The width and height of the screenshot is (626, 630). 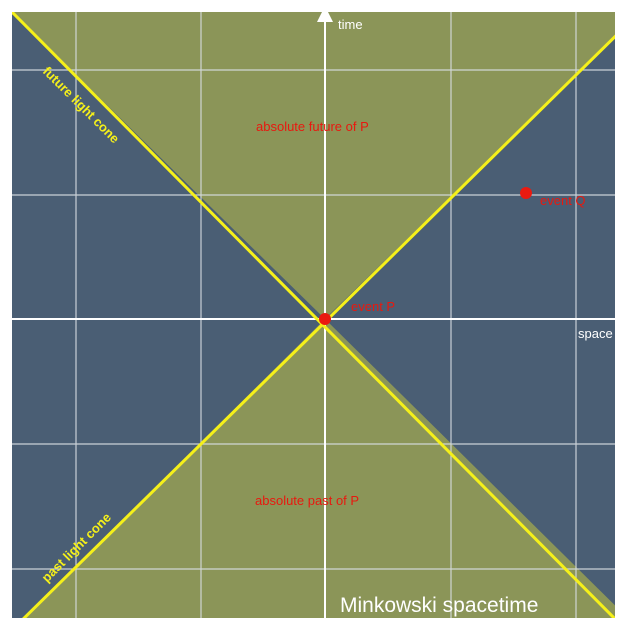 I want to click on space-axis-label: space, so click(x=595, y=333).